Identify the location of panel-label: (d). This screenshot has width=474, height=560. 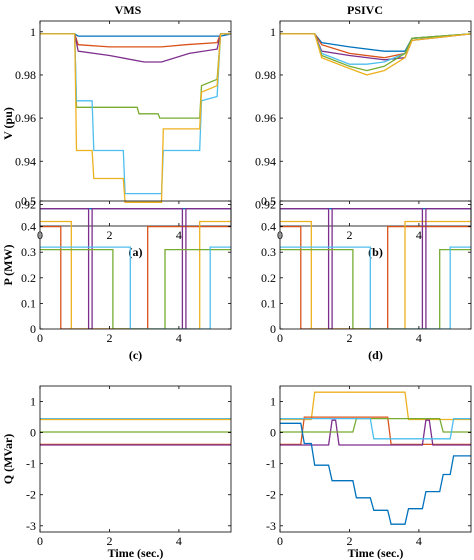
(375, 355).